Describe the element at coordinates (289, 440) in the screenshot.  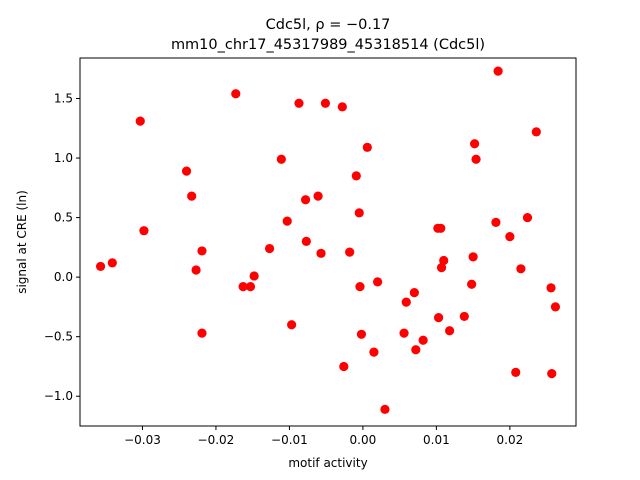
I see `x-tick-label: −0.01` at that location.